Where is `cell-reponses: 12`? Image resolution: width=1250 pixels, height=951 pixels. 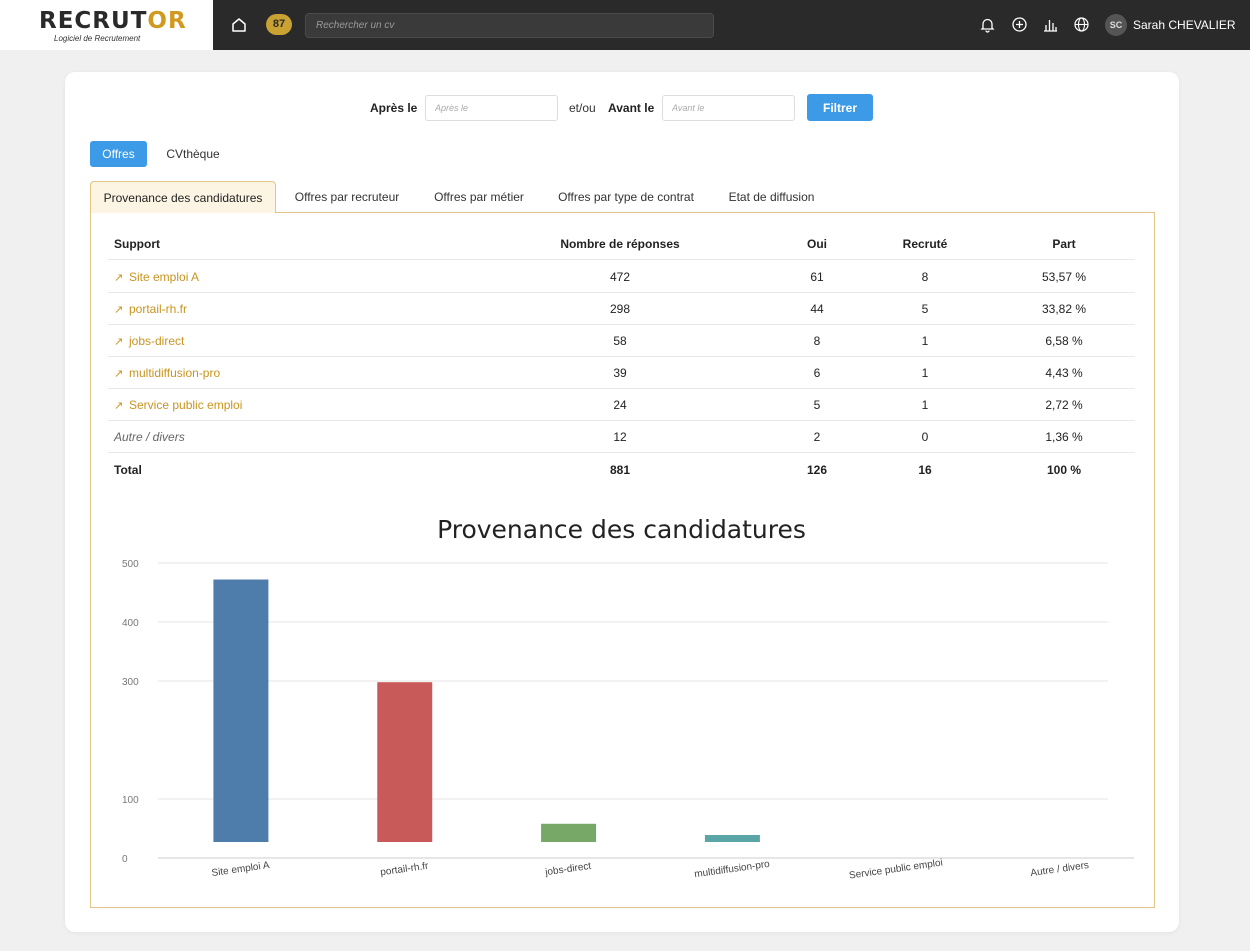
cell-reponses: 12 is located at coordinates (620, 437).